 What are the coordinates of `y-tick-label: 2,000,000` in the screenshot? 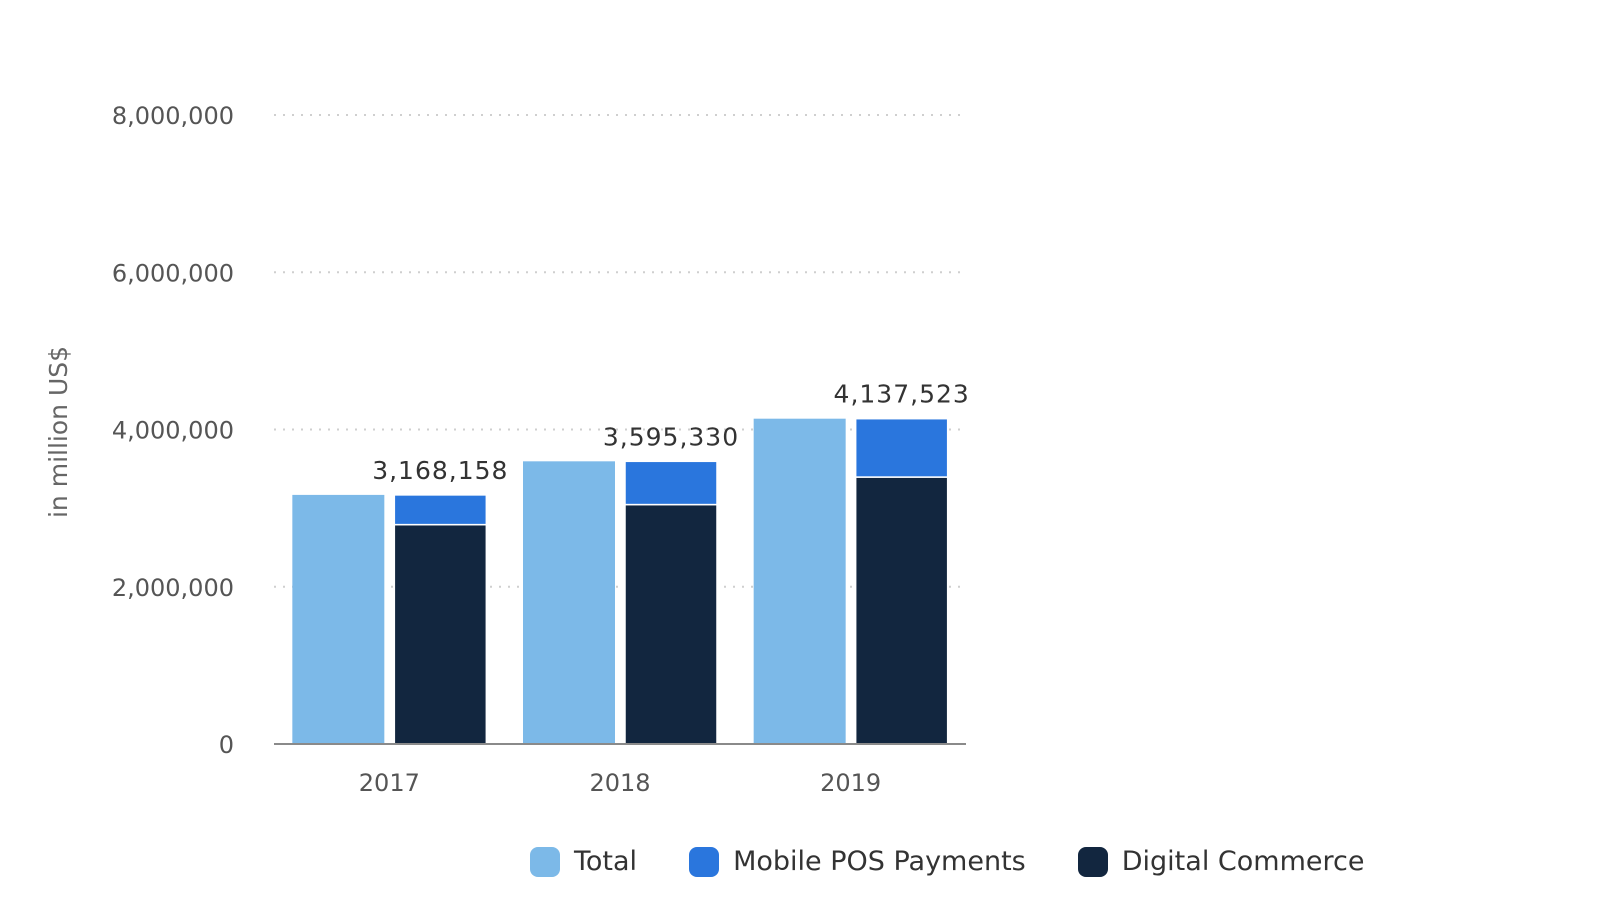 It's located at (173, 588).